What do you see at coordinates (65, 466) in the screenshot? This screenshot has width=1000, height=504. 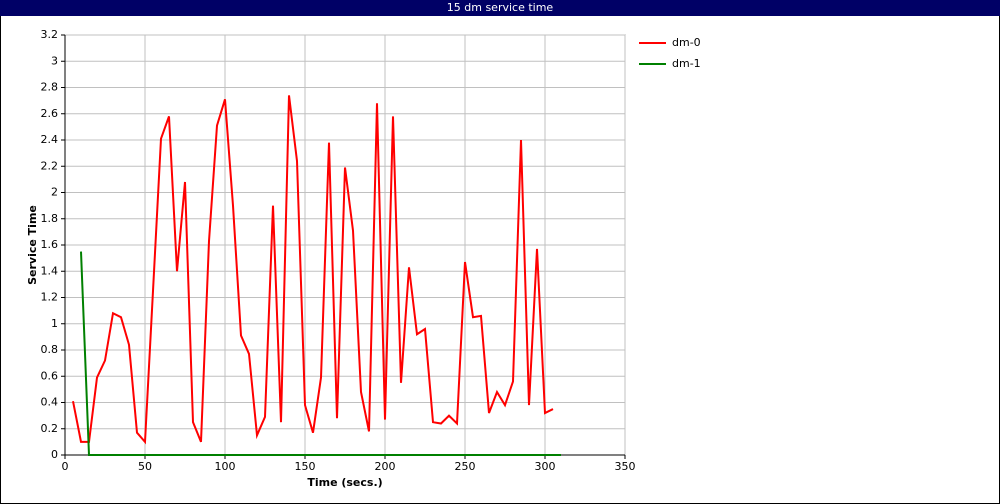 I see `x-tick-label: 0` at bounding box center [65, 466].